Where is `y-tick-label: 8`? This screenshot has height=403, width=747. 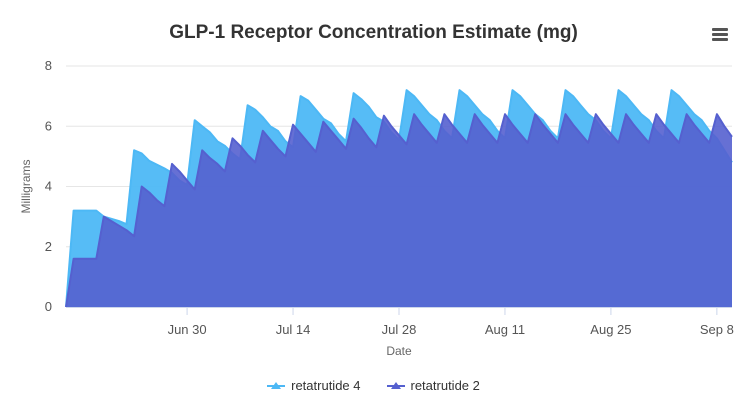 y-tick-label: 8 is located at coordinates (48, 65).